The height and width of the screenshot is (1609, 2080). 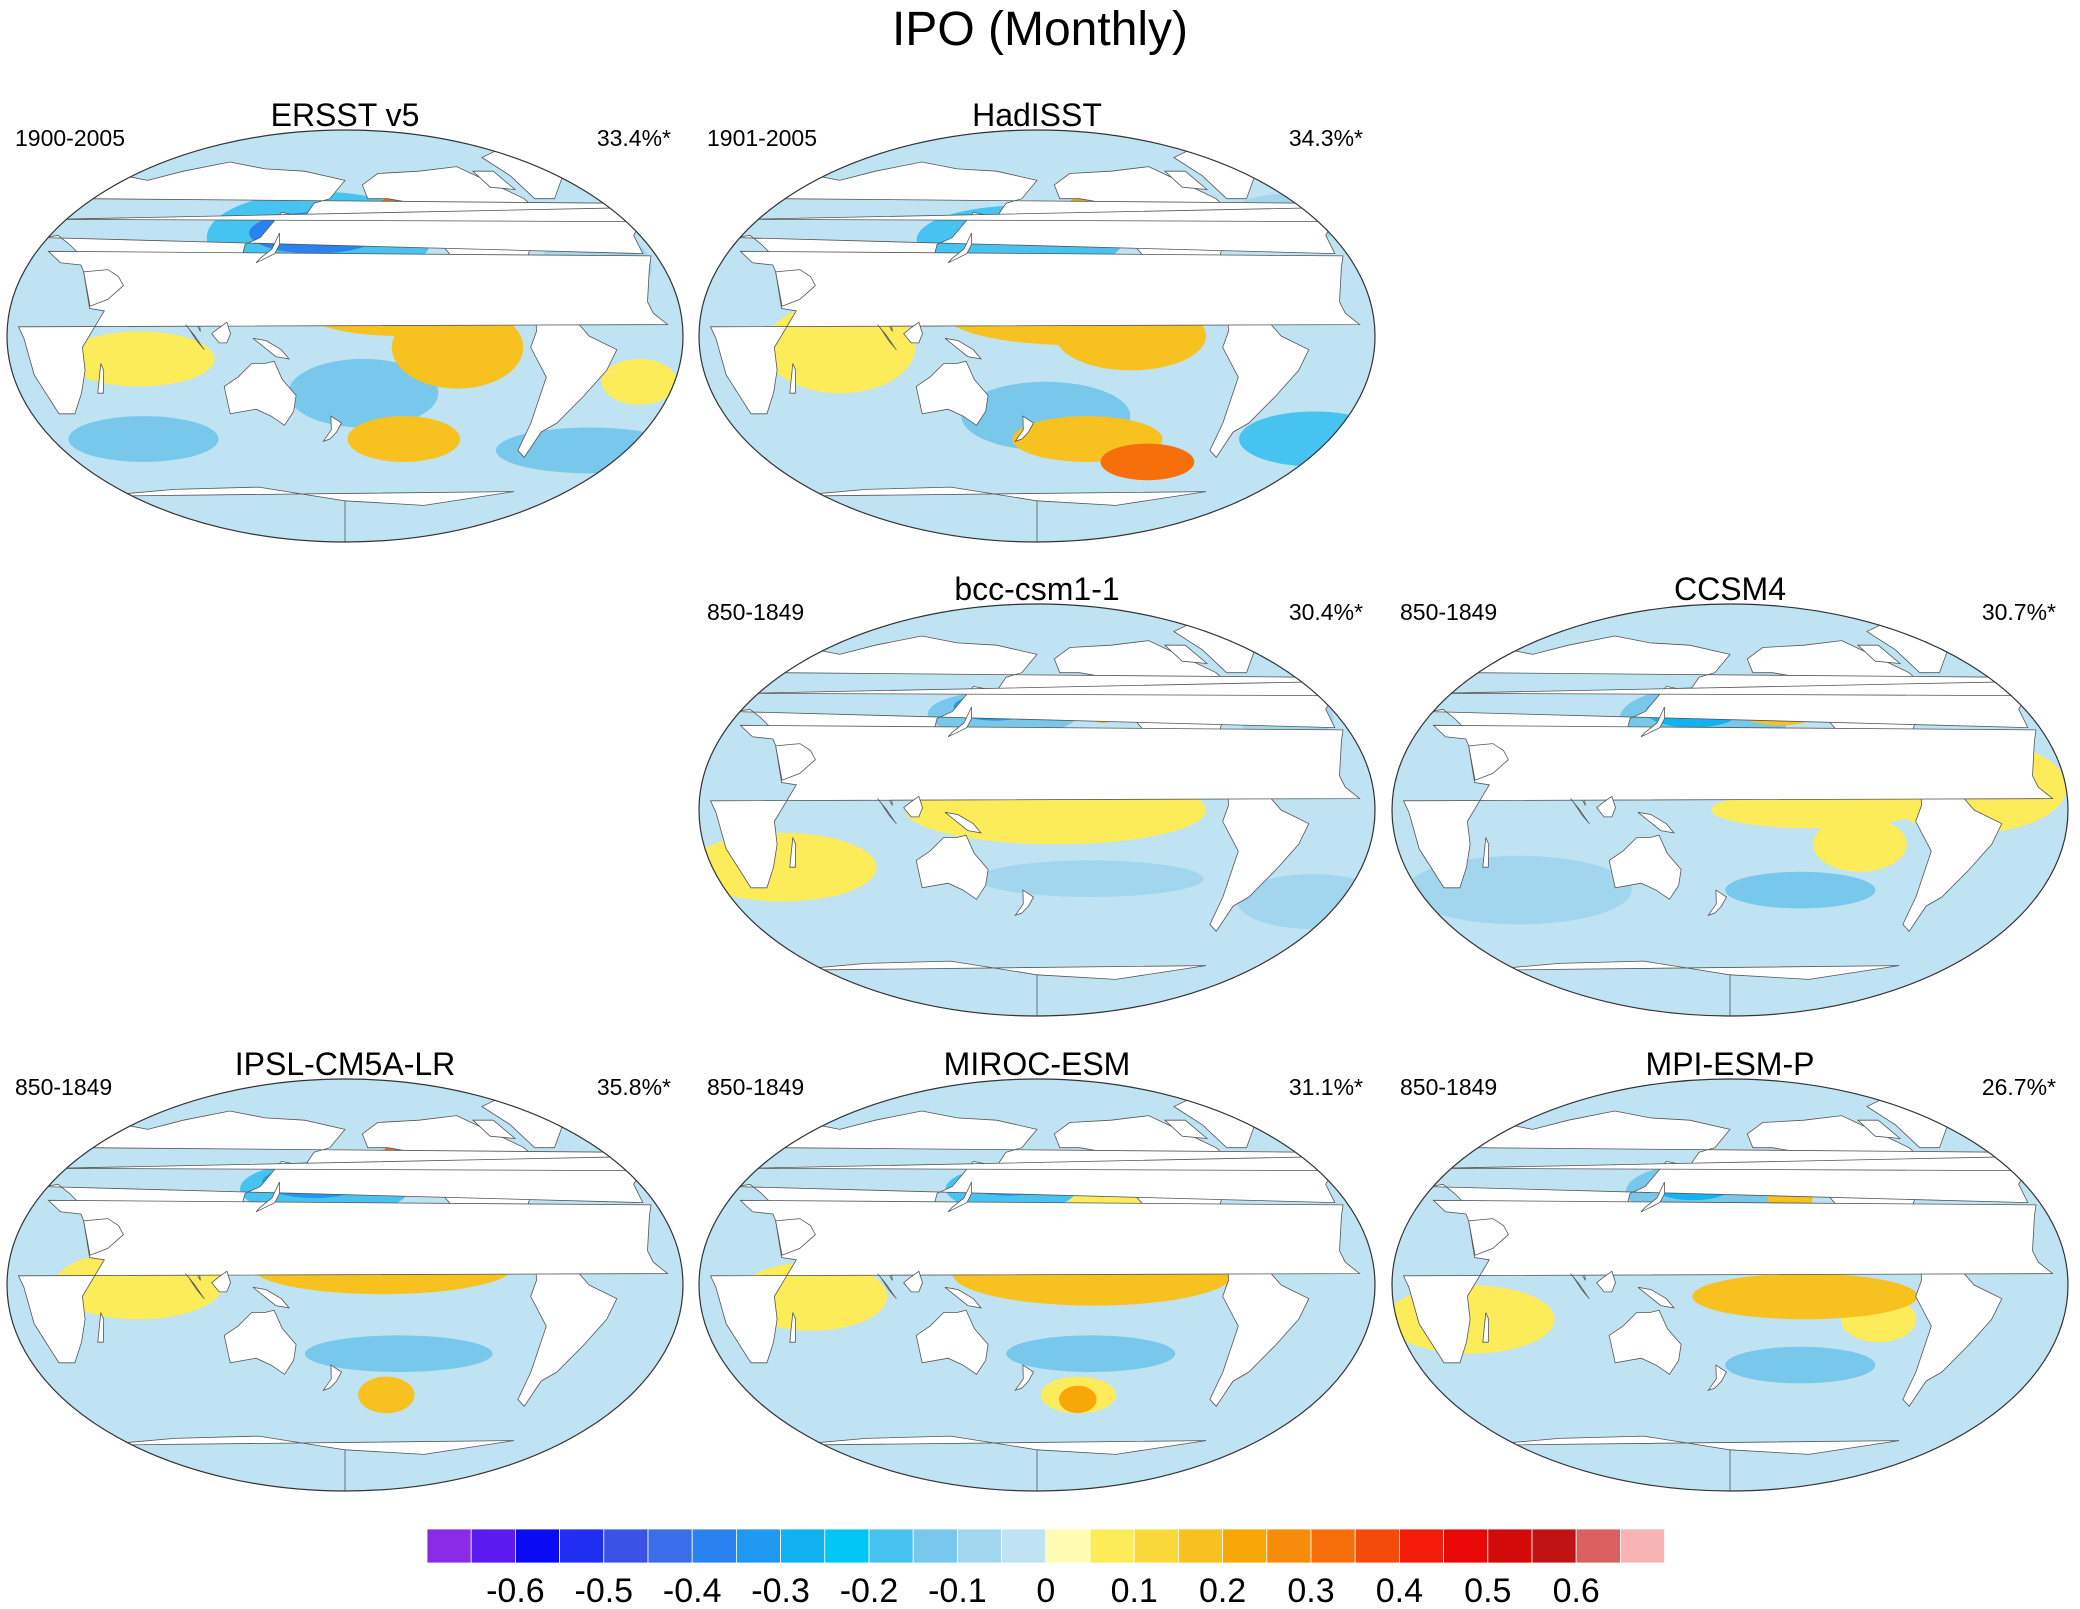 What do you see at coordinates (70, 138) in the screenshot?
I see `panel-period: 1900-2005` at bounding box center [70, 138].